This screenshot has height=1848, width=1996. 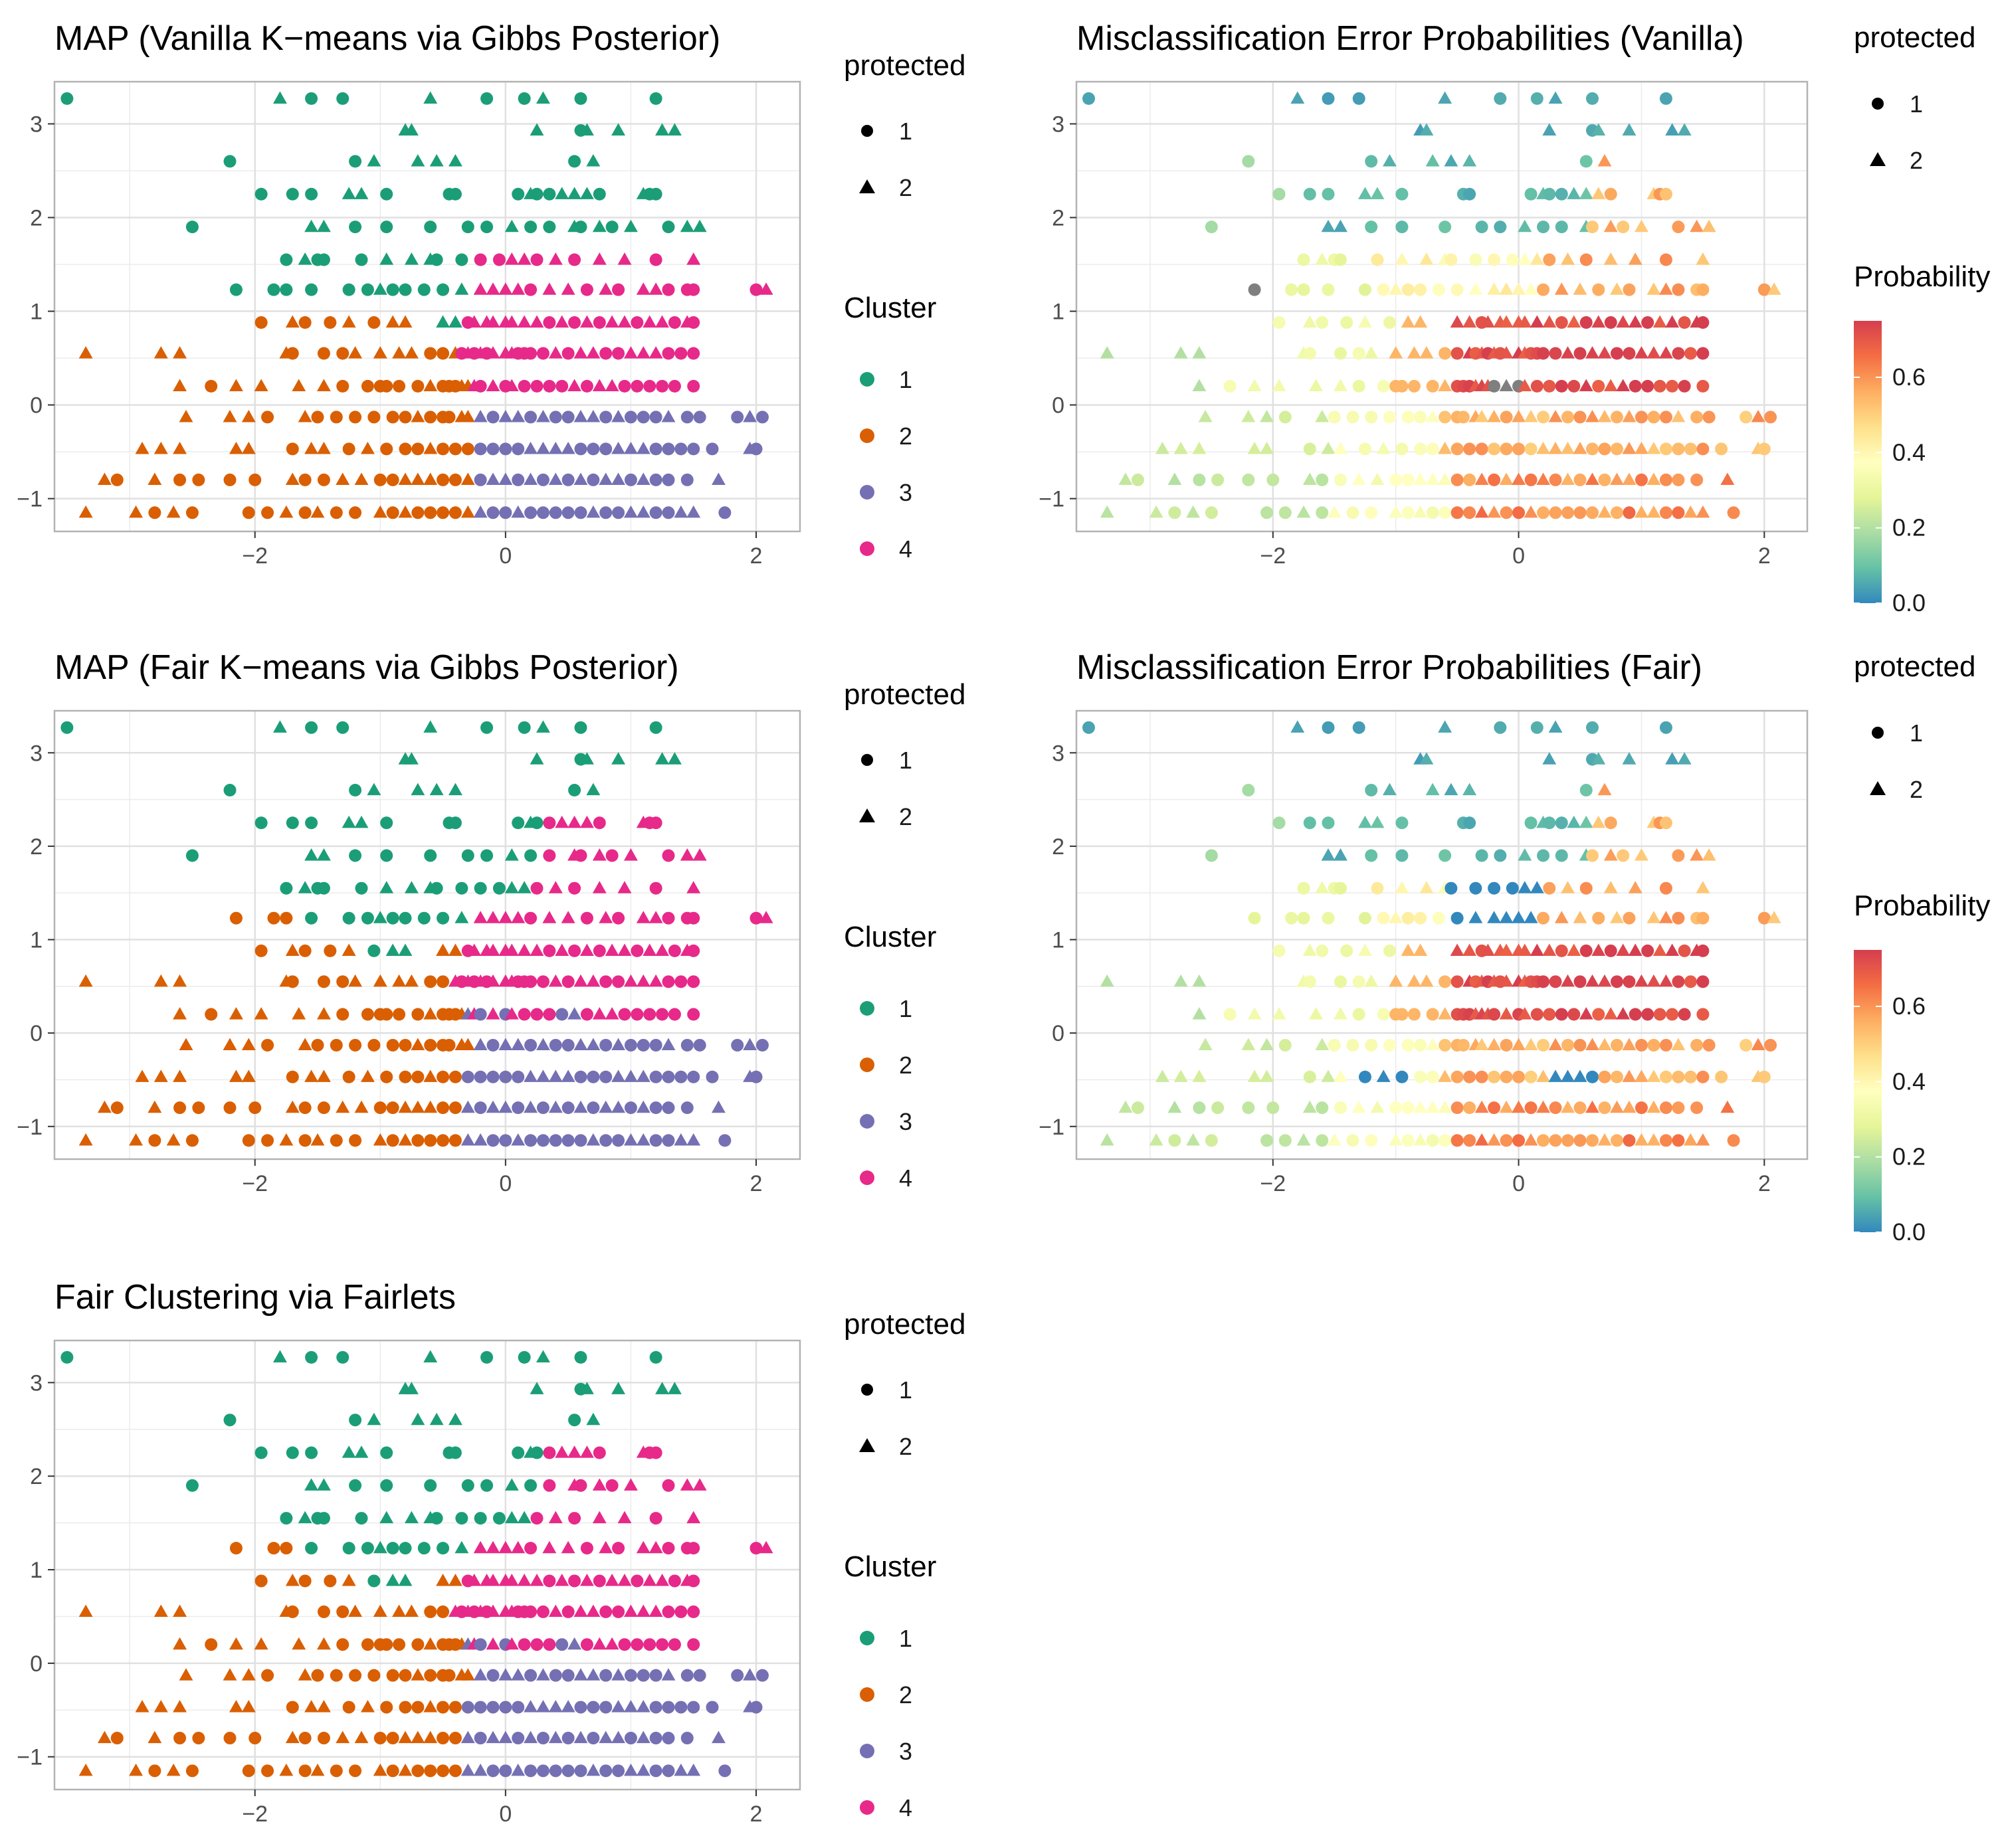 I want to click on panel-border, so click(x=427, y=934).